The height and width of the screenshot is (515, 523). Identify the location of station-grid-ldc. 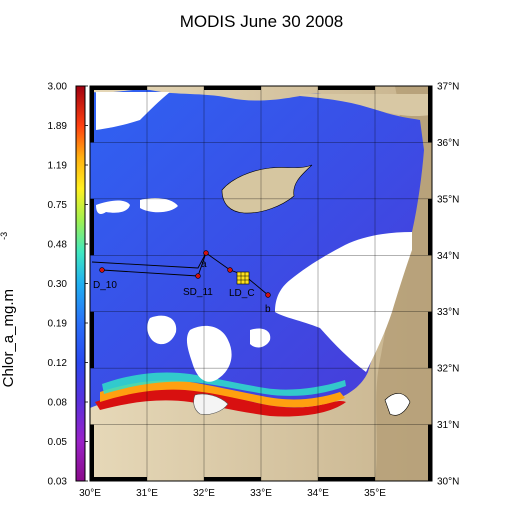
(243, 278).